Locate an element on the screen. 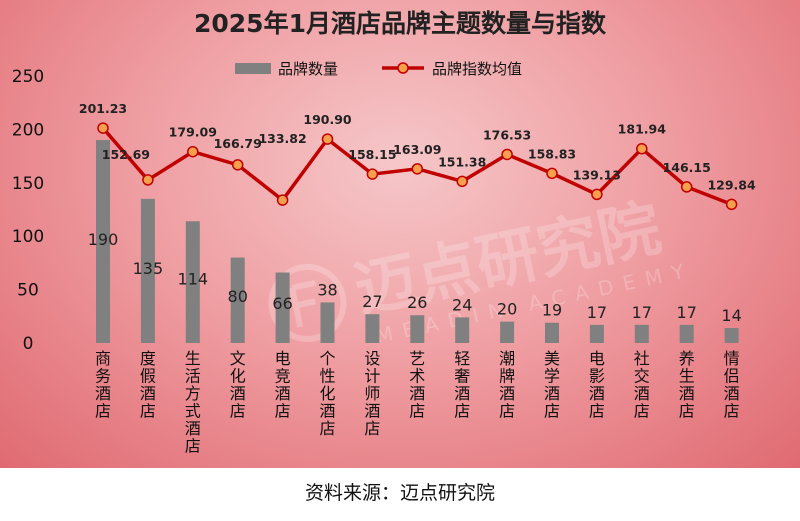  bar-value-label: 24 is located at coordinates (462, 304).